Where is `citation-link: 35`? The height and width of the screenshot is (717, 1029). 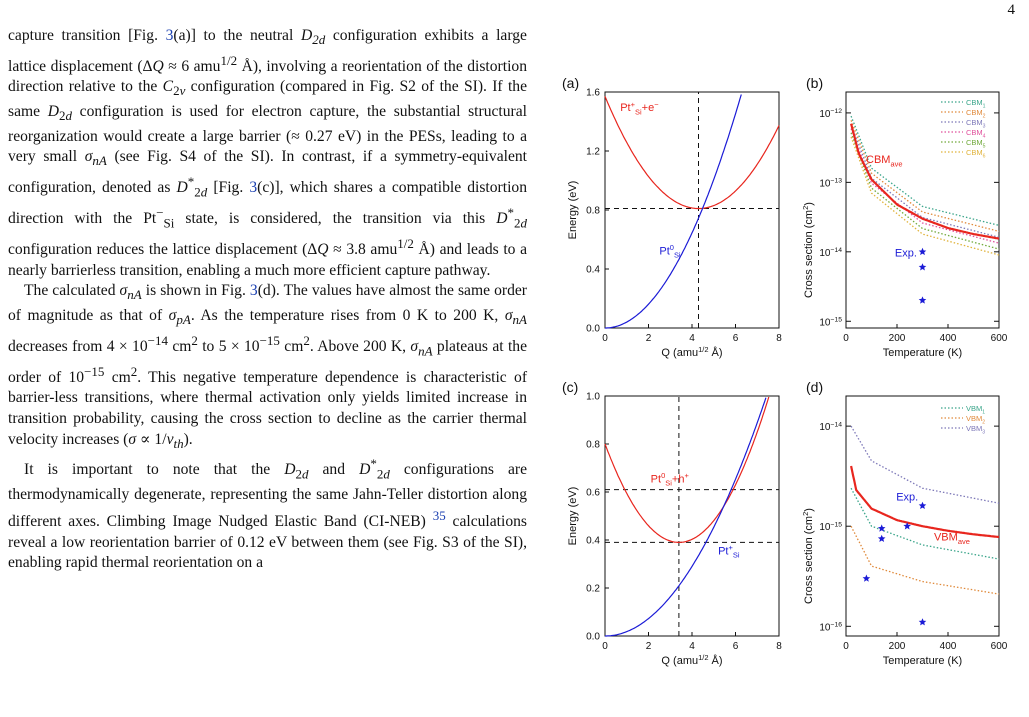 citation-link: 35 is located at coordinates (439, 515).